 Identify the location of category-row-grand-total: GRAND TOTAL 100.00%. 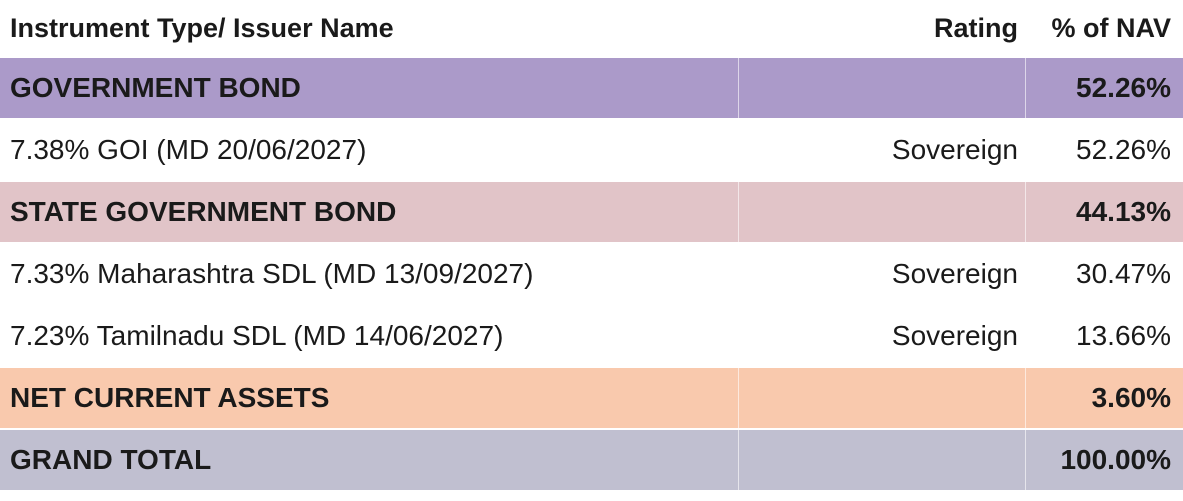
(591, 460).